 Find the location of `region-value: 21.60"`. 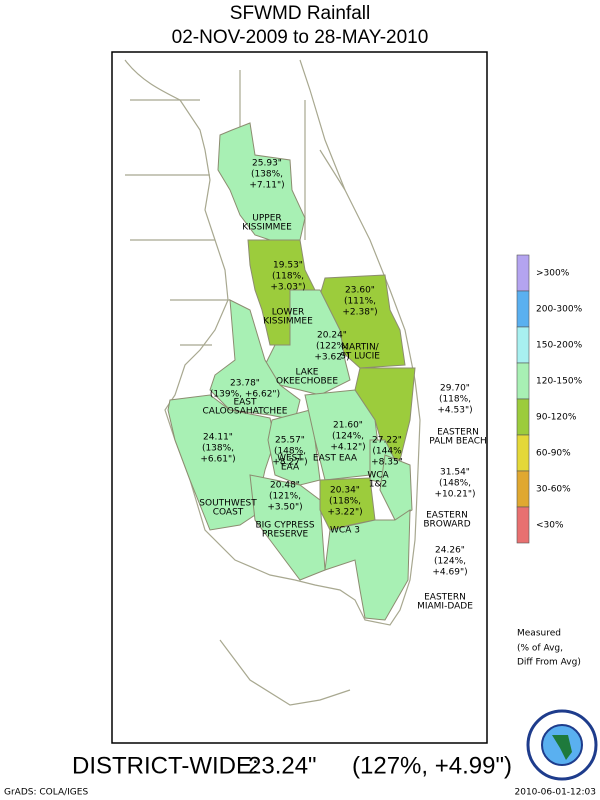

region-value: 21.60" is located at coordinates (348, 426).